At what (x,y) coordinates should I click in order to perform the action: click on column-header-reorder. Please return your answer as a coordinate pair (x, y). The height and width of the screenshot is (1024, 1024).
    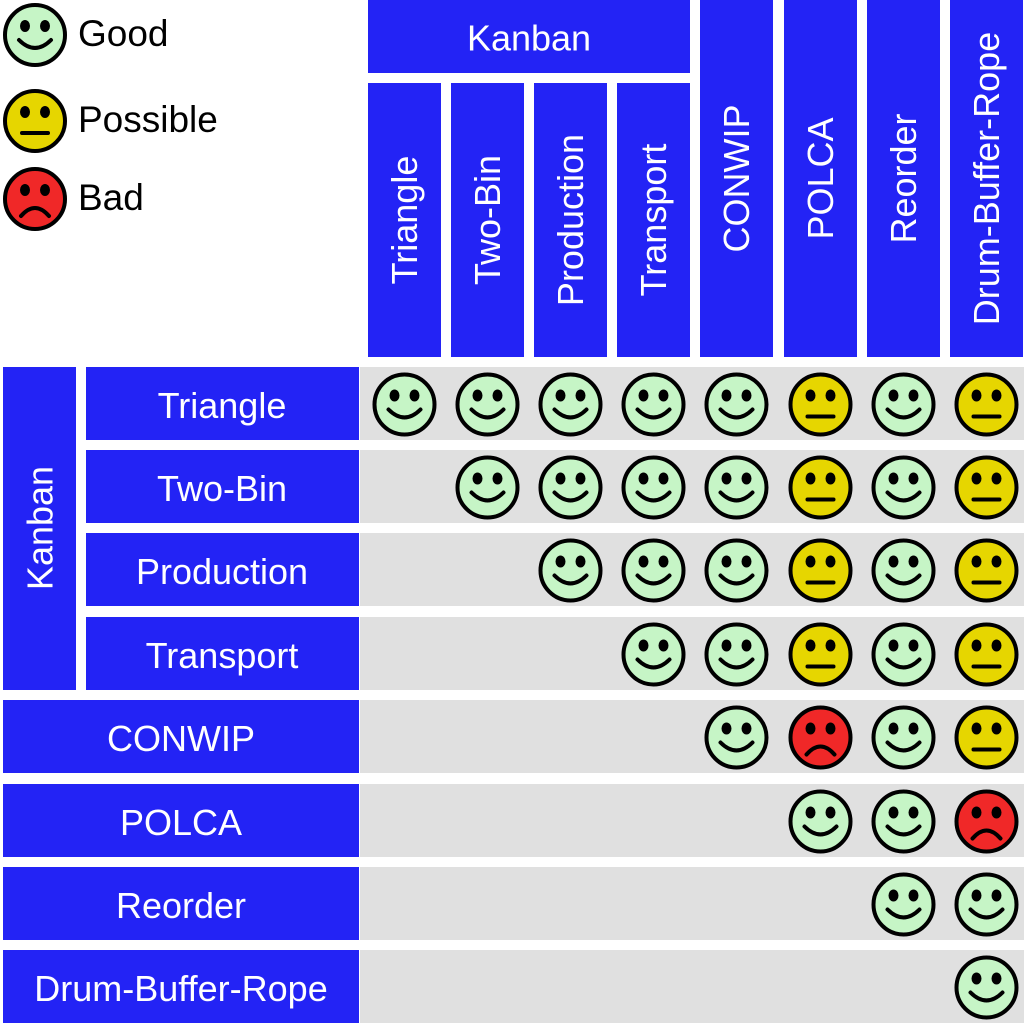
    Looking at the image, I should click on (903, 178).